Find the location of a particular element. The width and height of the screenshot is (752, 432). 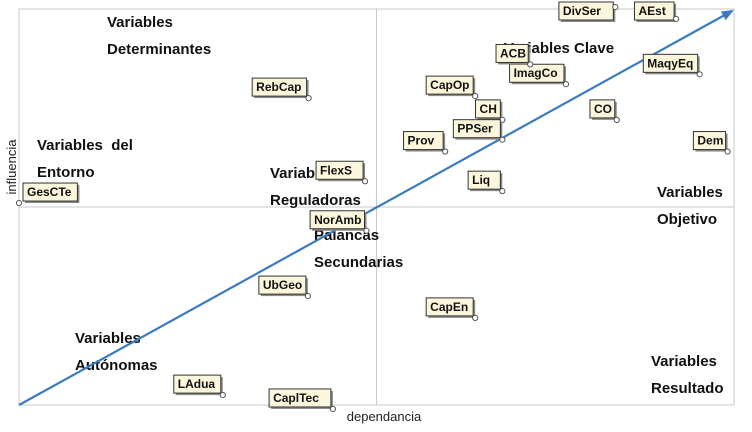

quadrant-label-autonomas-line-1: Variables is located at coordinates (108, 338).